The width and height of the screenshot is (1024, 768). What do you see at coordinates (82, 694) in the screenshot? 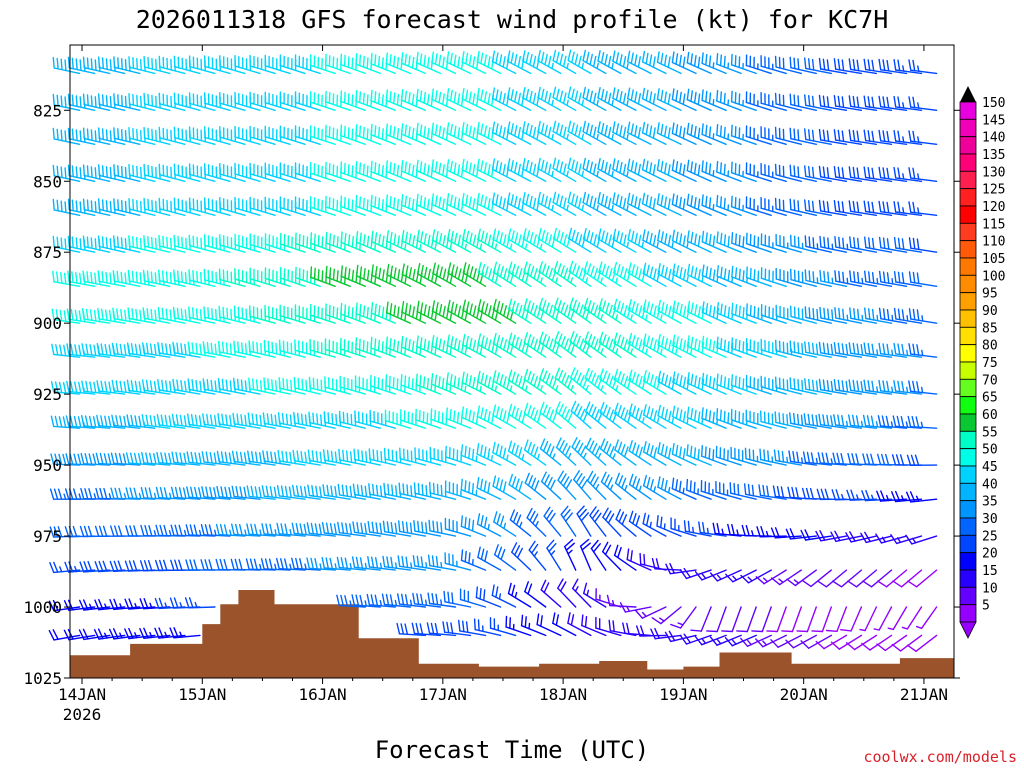
I see `x-tick-label: 14JAN` at bounding box center [82, 694].